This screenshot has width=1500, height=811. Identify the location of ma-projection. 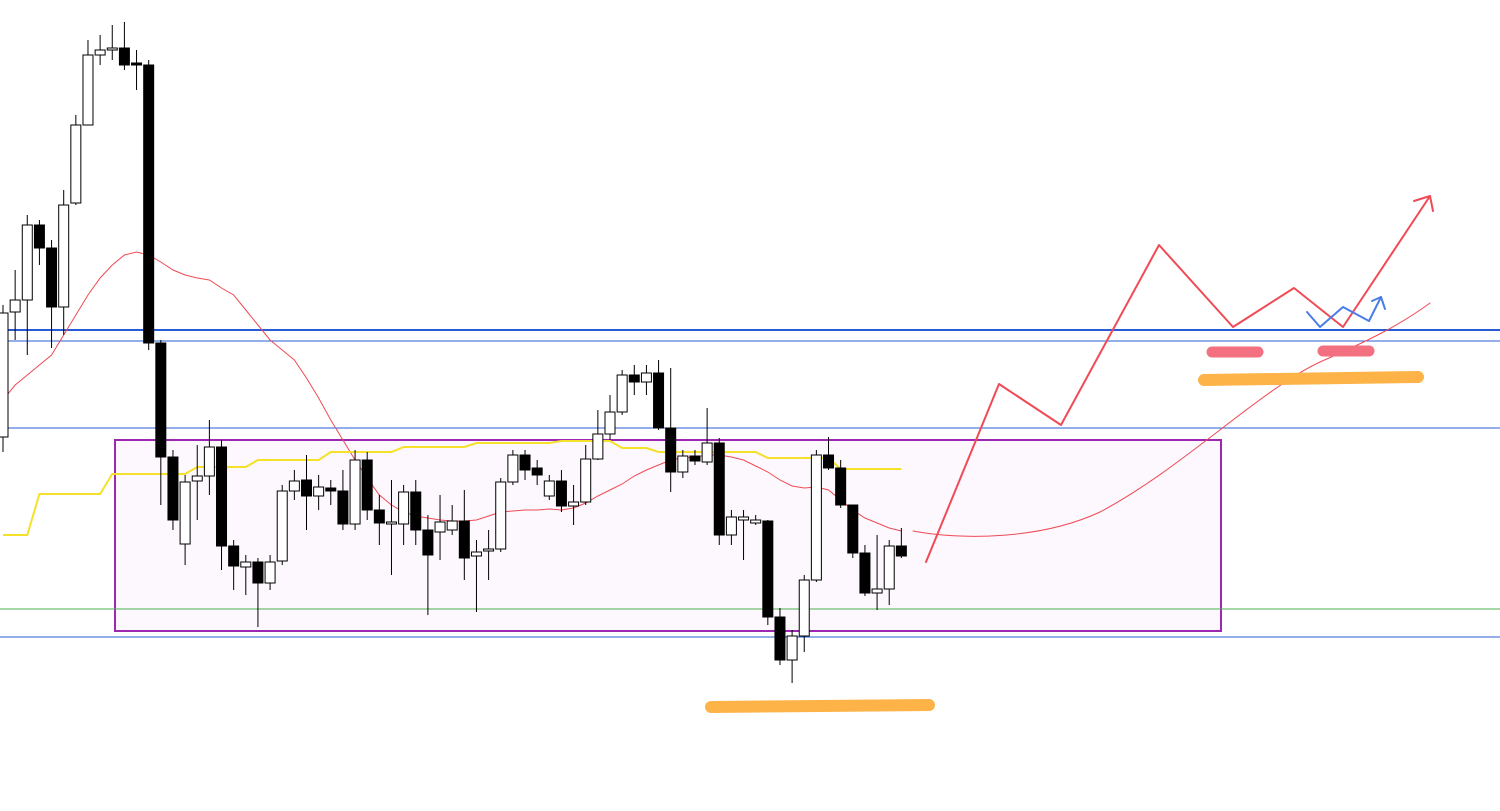
(1171, 419).